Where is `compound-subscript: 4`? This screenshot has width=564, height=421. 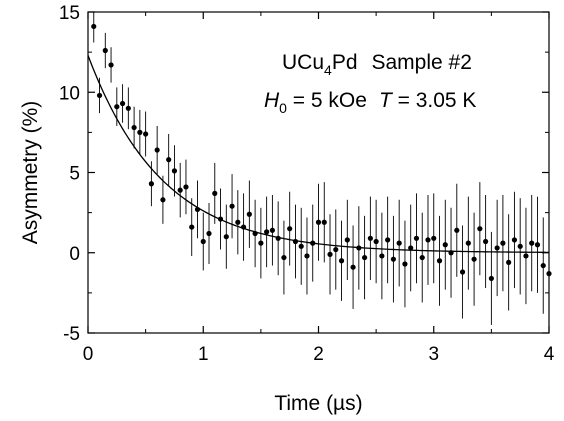
compound-subscript: 4 is located at coordinates (328, 70).